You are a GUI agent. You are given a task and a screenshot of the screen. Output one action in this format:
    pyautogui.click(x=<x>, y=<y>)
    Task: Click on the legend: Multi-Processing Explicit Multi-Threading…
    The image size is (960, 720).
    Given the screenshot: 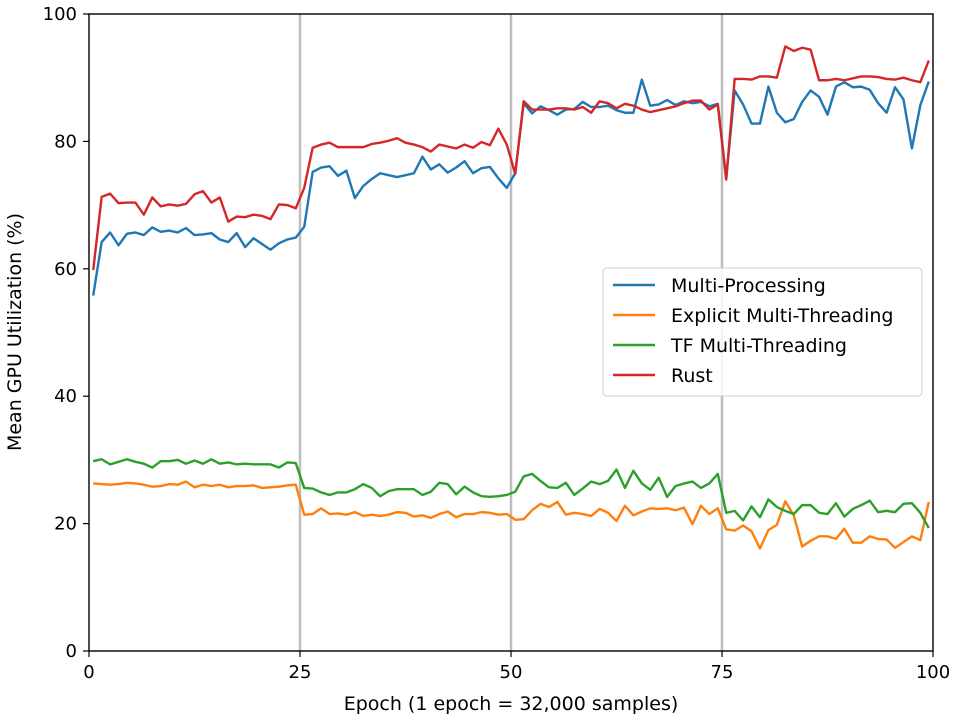 What is the action you would take?
    pyautogui.click(x=762, y=332)
    